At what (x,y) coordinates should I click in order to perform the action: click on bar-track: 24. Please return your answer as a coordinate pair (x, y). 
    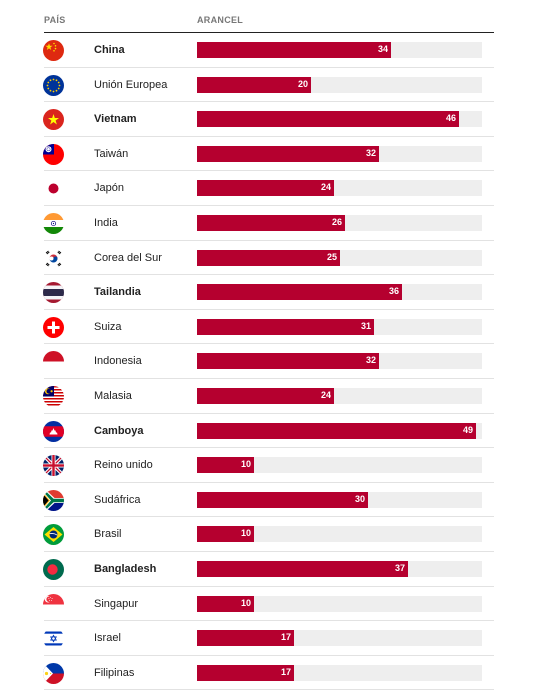
    Looking at the image, I should click on (339, 188).